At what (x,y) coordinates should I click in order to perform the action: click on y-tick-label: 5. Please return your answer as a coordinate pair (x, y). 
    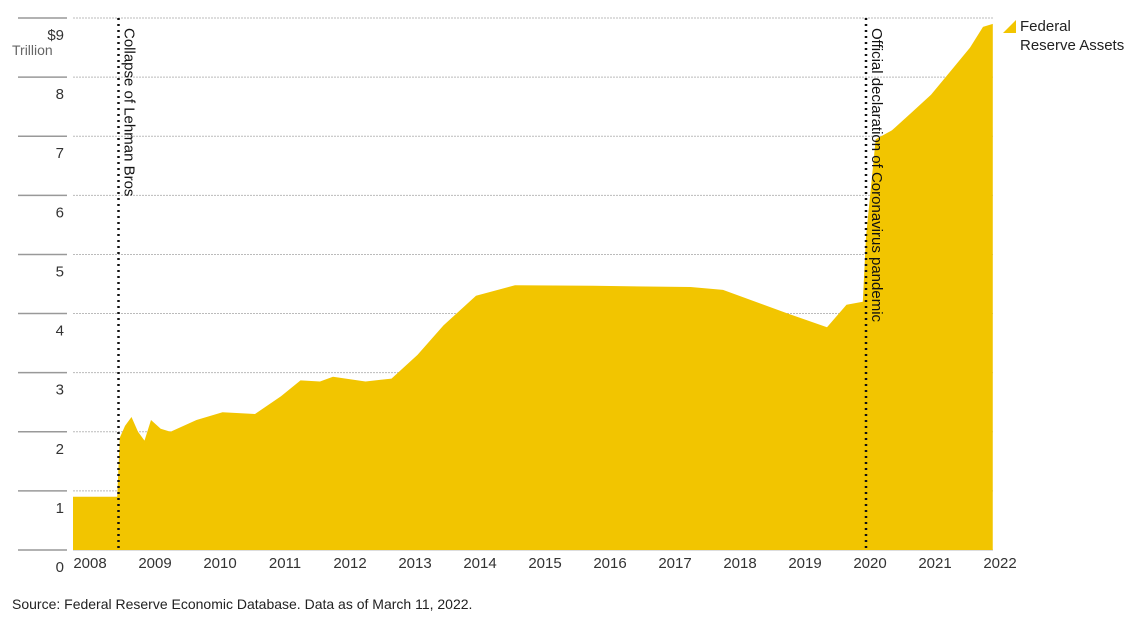
    Looking at the image, I should click on (60, 271).